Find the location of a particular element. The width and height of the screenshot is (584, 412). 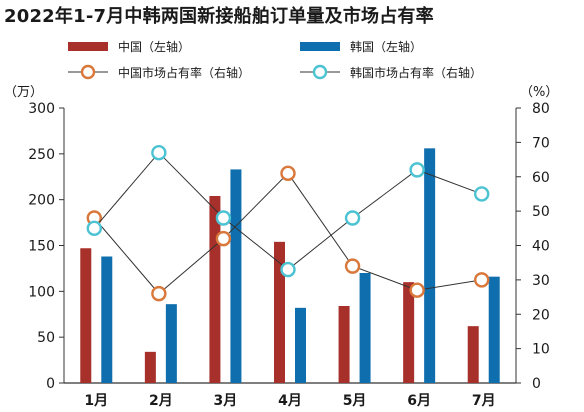

legend: 中国（左轴） 韩国（左轴） 中国市场占有率（右轴） 韩国市场占有率（右轴） is located at coordinates (275, 59).